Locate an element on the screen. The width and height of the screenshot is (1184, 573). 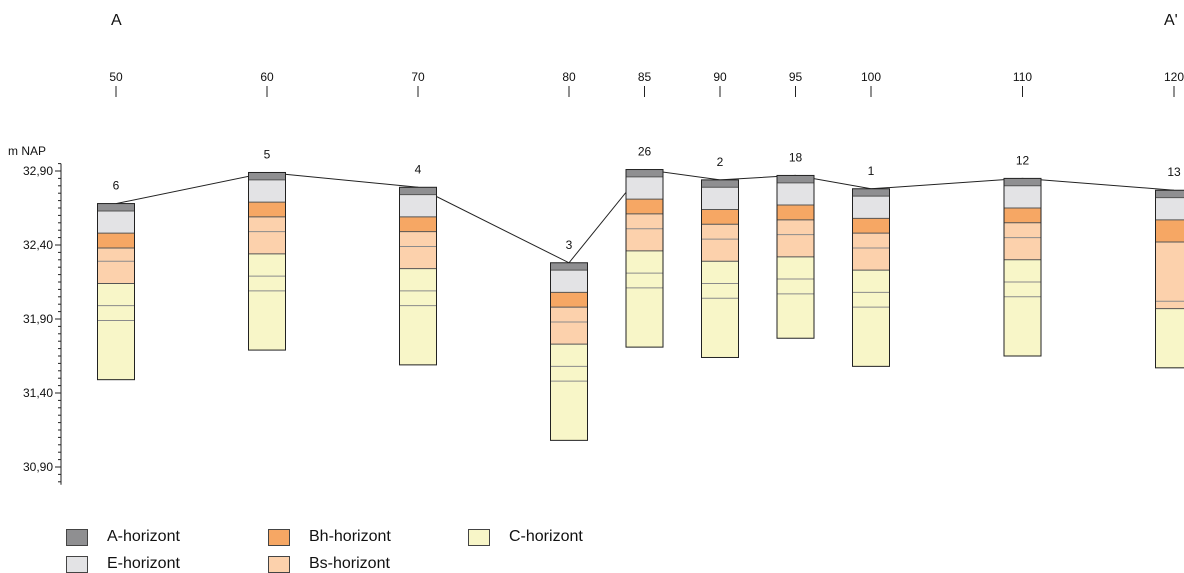
boring-column: 5 is located at coordinates (267, 249).